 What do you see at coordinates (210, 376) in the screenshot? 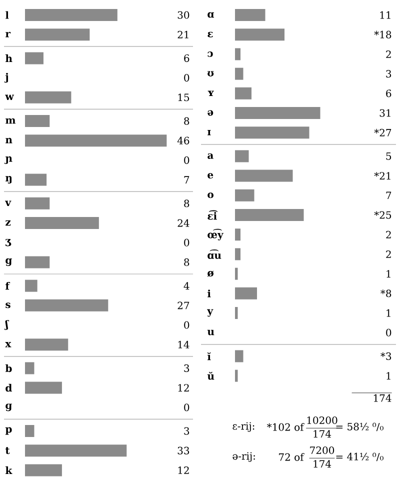
I see `y-tick-label: ŭ` at bounding box center [210, 376].